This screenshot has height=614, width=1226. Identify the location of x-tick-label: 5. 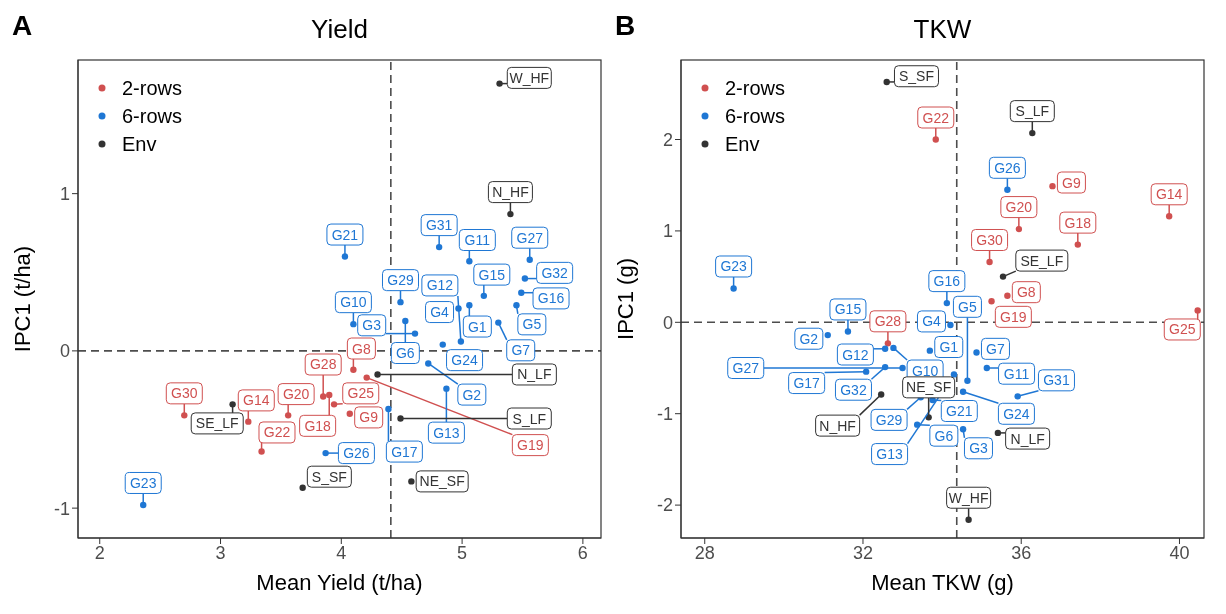
(462, 552).